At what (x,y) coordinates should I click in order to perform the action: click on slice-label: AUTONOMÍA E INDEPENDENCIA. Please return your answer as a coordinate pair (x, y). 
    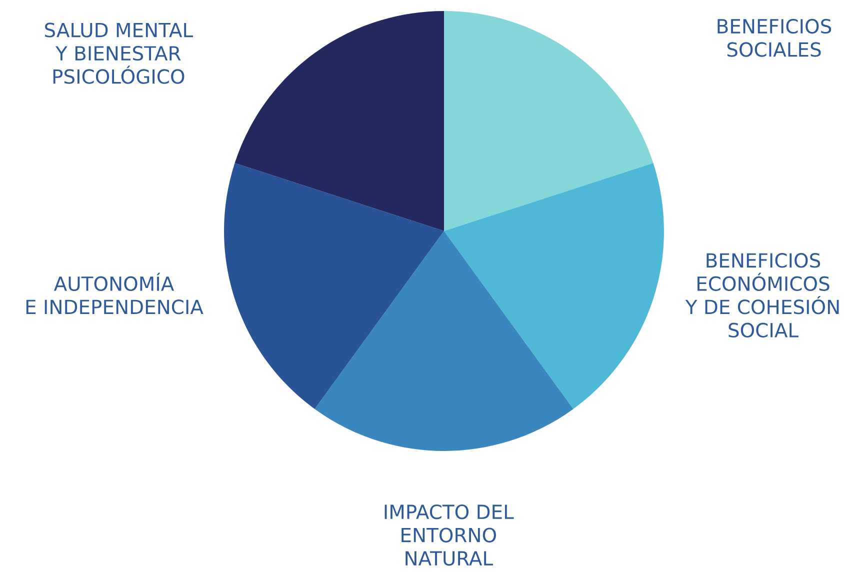
    Looking at the image, I should click on (115, 293).